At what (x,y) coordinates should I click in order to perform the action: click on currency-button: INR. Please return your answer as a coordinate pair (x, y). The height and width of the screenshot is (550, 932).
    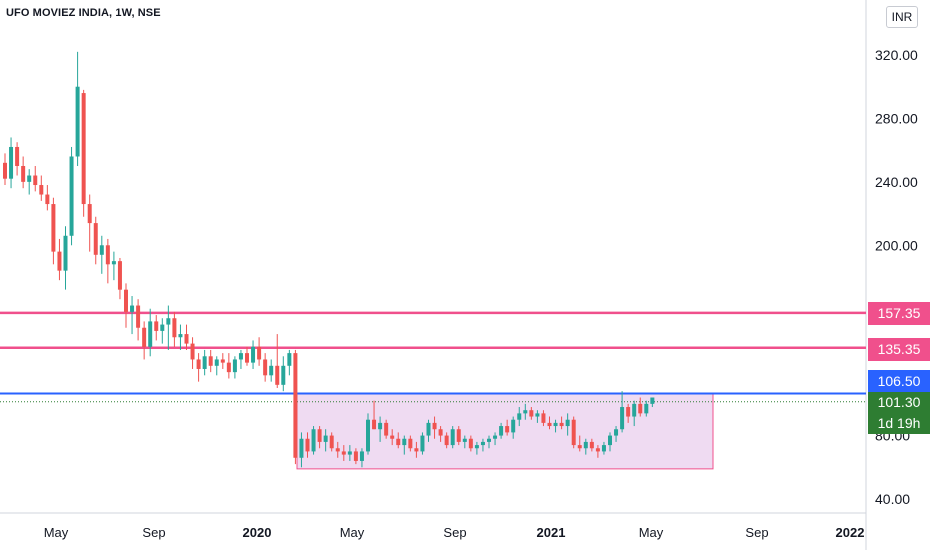
    Looking at the image, I should click on (902, 17).